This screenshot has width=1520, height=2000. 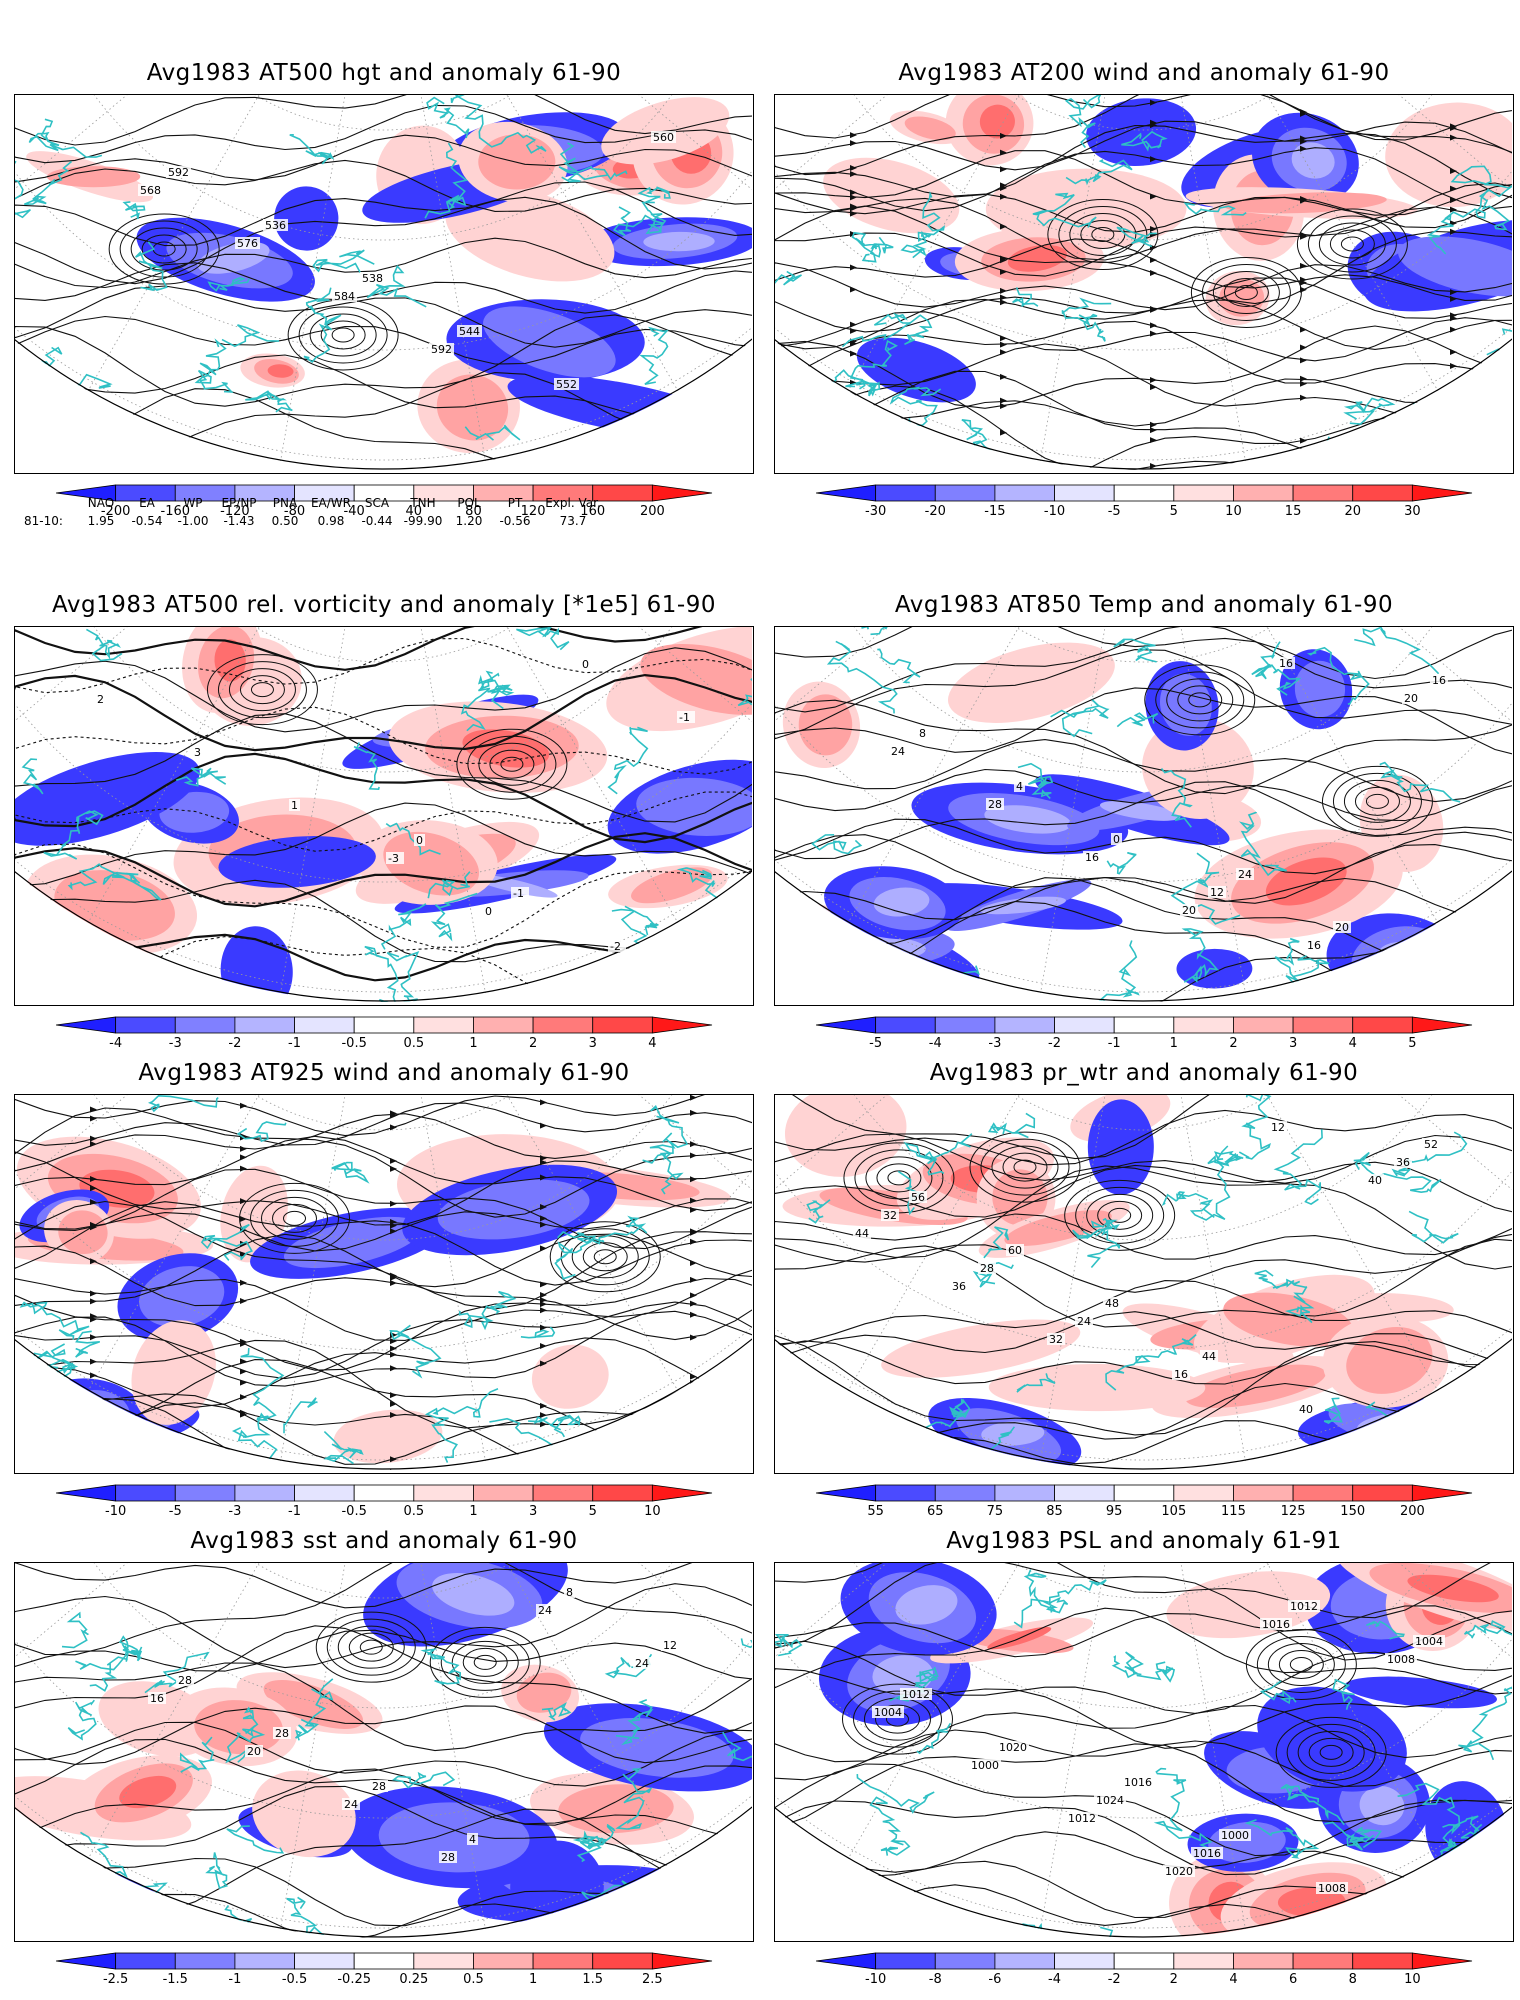 I want to click on negative-anomaly-shade, so click(x=549, y=342).